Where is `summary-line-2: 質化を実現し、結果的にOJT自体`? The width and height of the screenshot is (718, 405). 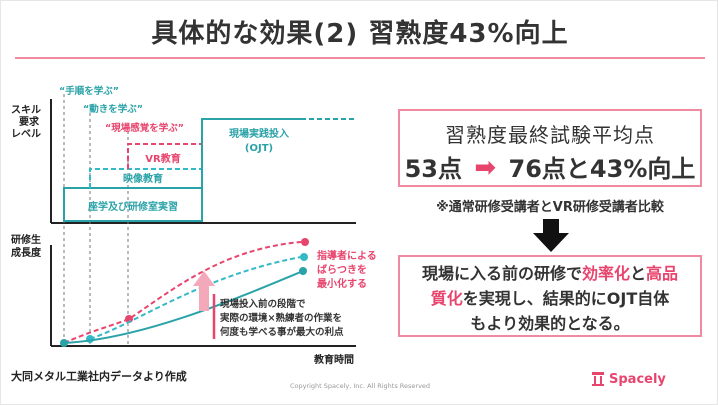 summary-line-2: 質化を実現し、結果的にOJT自体 is located at coordinates (550, 298).